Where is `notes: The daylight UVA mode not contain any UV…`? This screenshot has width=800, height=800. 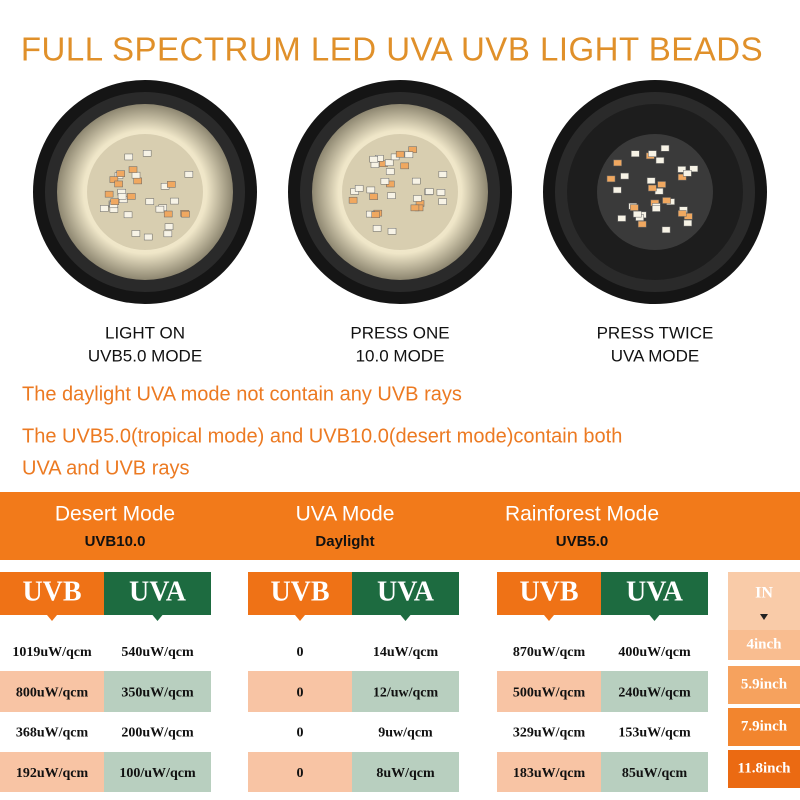 notes: The daylight UVA mode not contain any UV… is located at coordinates (322, 431).